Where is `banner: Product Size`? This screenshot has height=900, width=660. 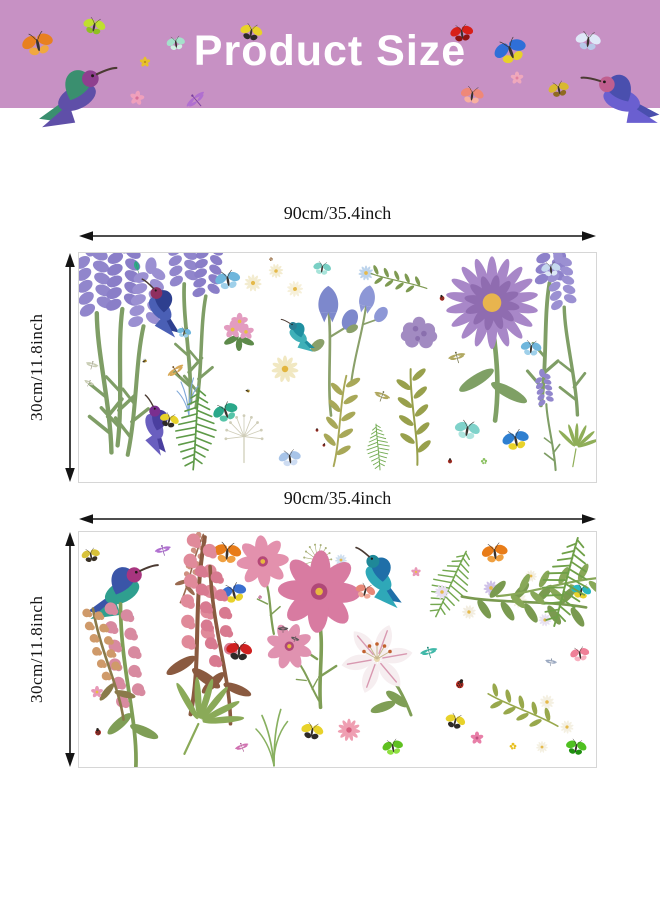
banner: Product Size is located at coordinates (330, 64).